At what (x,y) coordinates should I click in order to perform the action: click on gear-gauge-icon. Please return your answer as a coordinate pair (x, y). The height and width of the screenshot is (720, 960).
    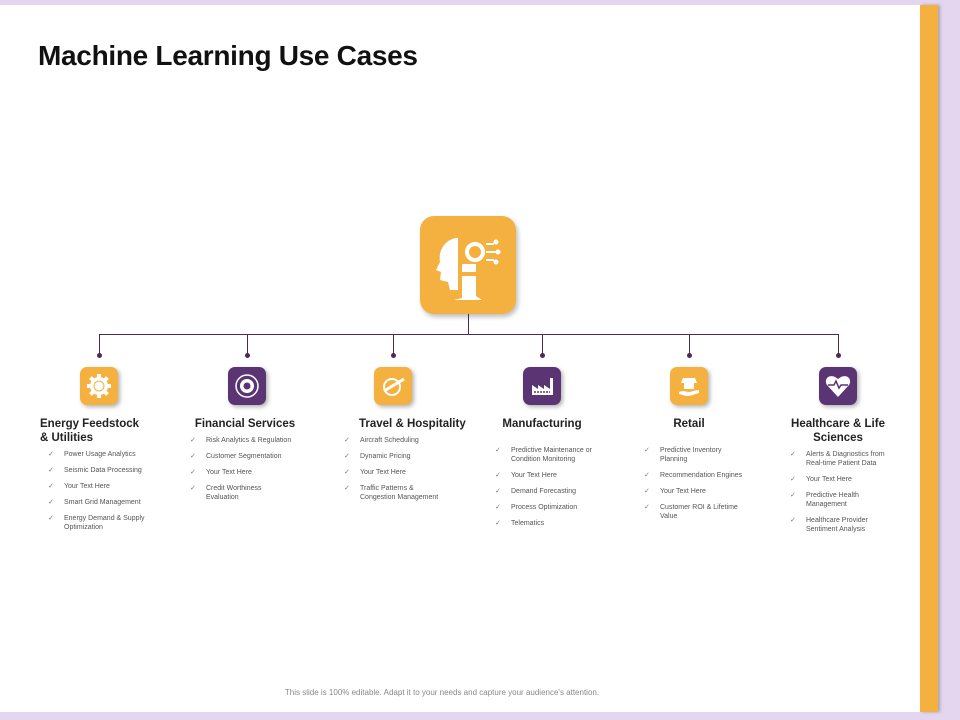
    Looking at the image, I should click on (99, 386).